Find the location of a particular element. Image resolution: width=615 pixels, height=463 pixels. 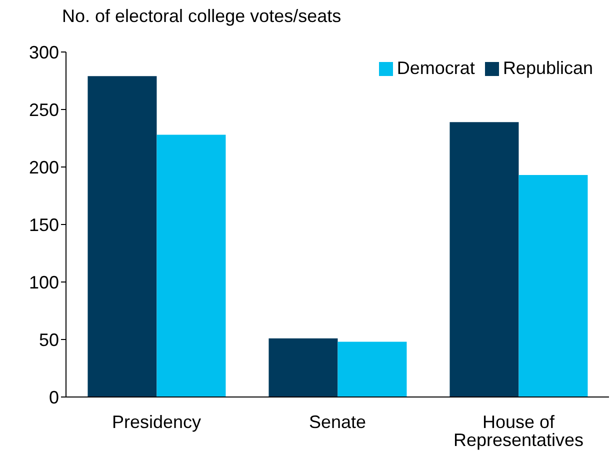

legend-label: Democrat is located at coordinates (435, 68).